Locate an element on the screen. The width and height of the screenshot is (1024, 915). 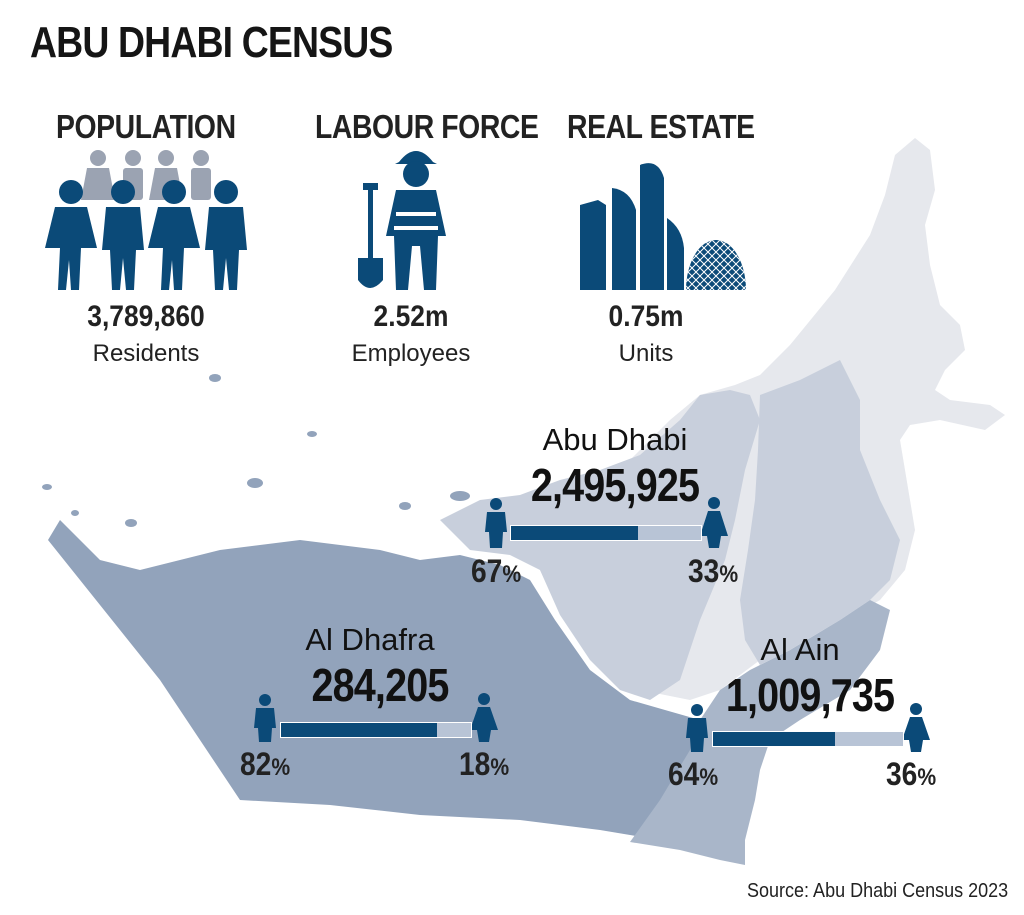
female-percent-al-dhafra: 18% is located at coordinates (484, 764).